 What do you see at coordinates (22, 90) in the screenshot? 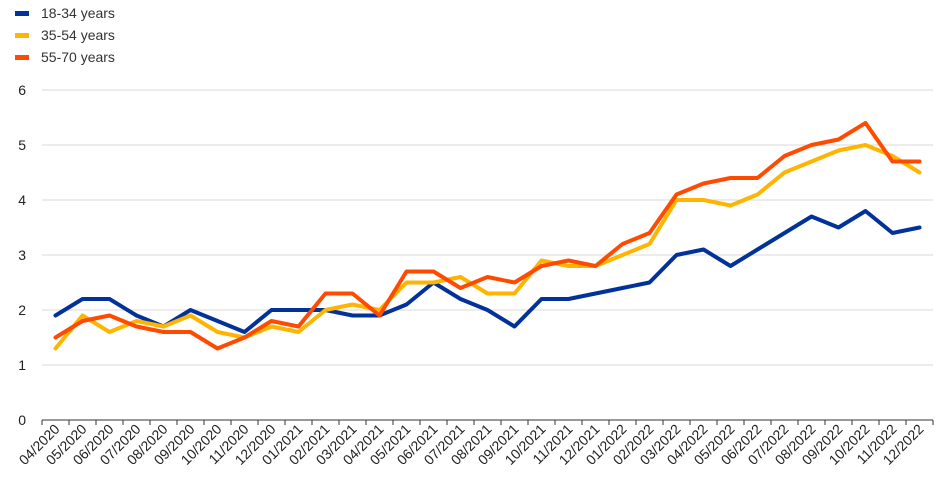
I see `y-tick-label: 6` at bounding box center [22, 90].